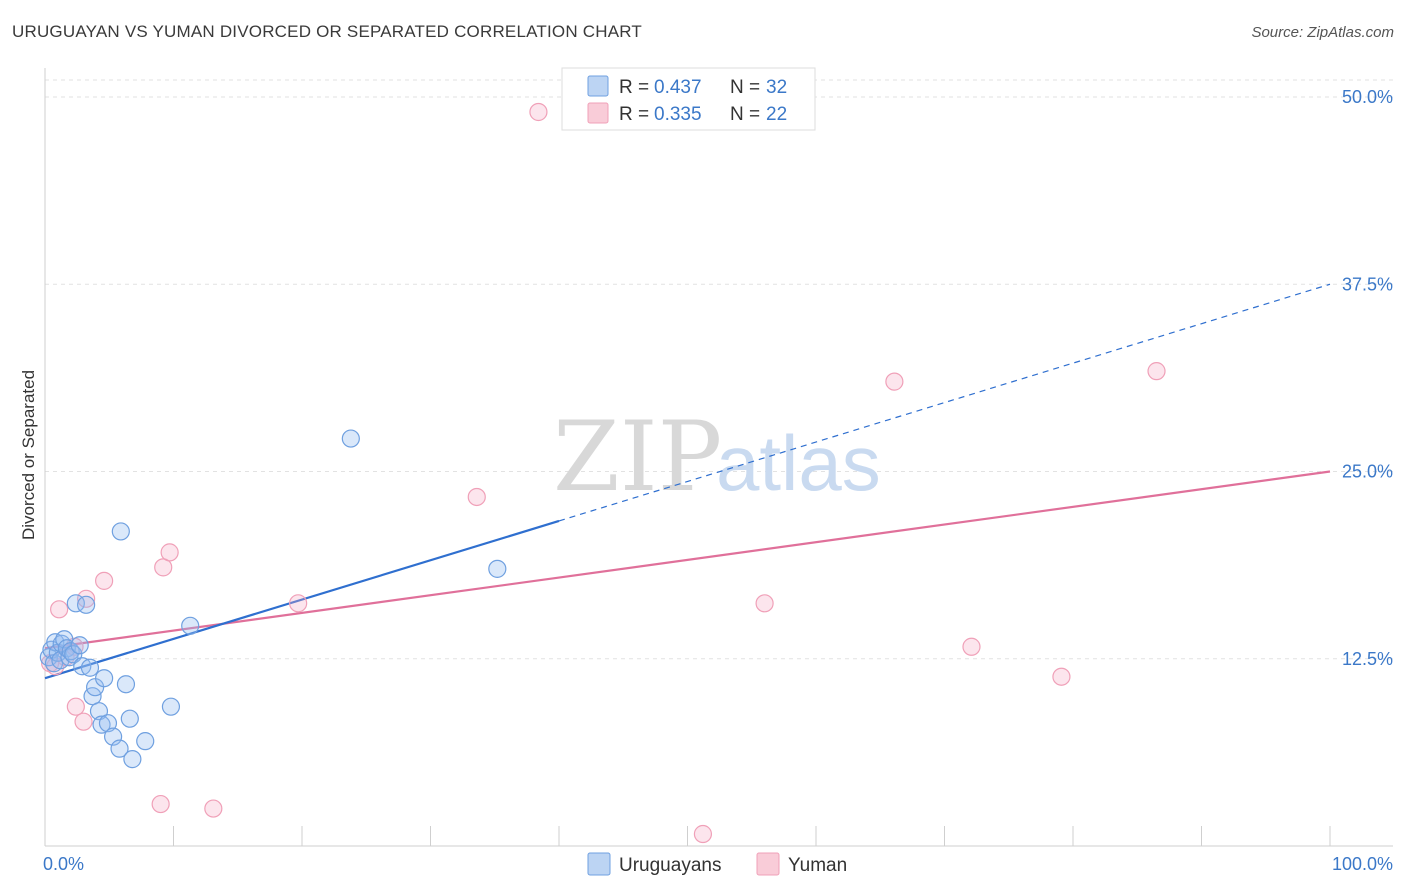 The height and width of the screenshot is (892, 1406). I want to click on x-tick-label-1: 100.0%, so click(1362, 864).